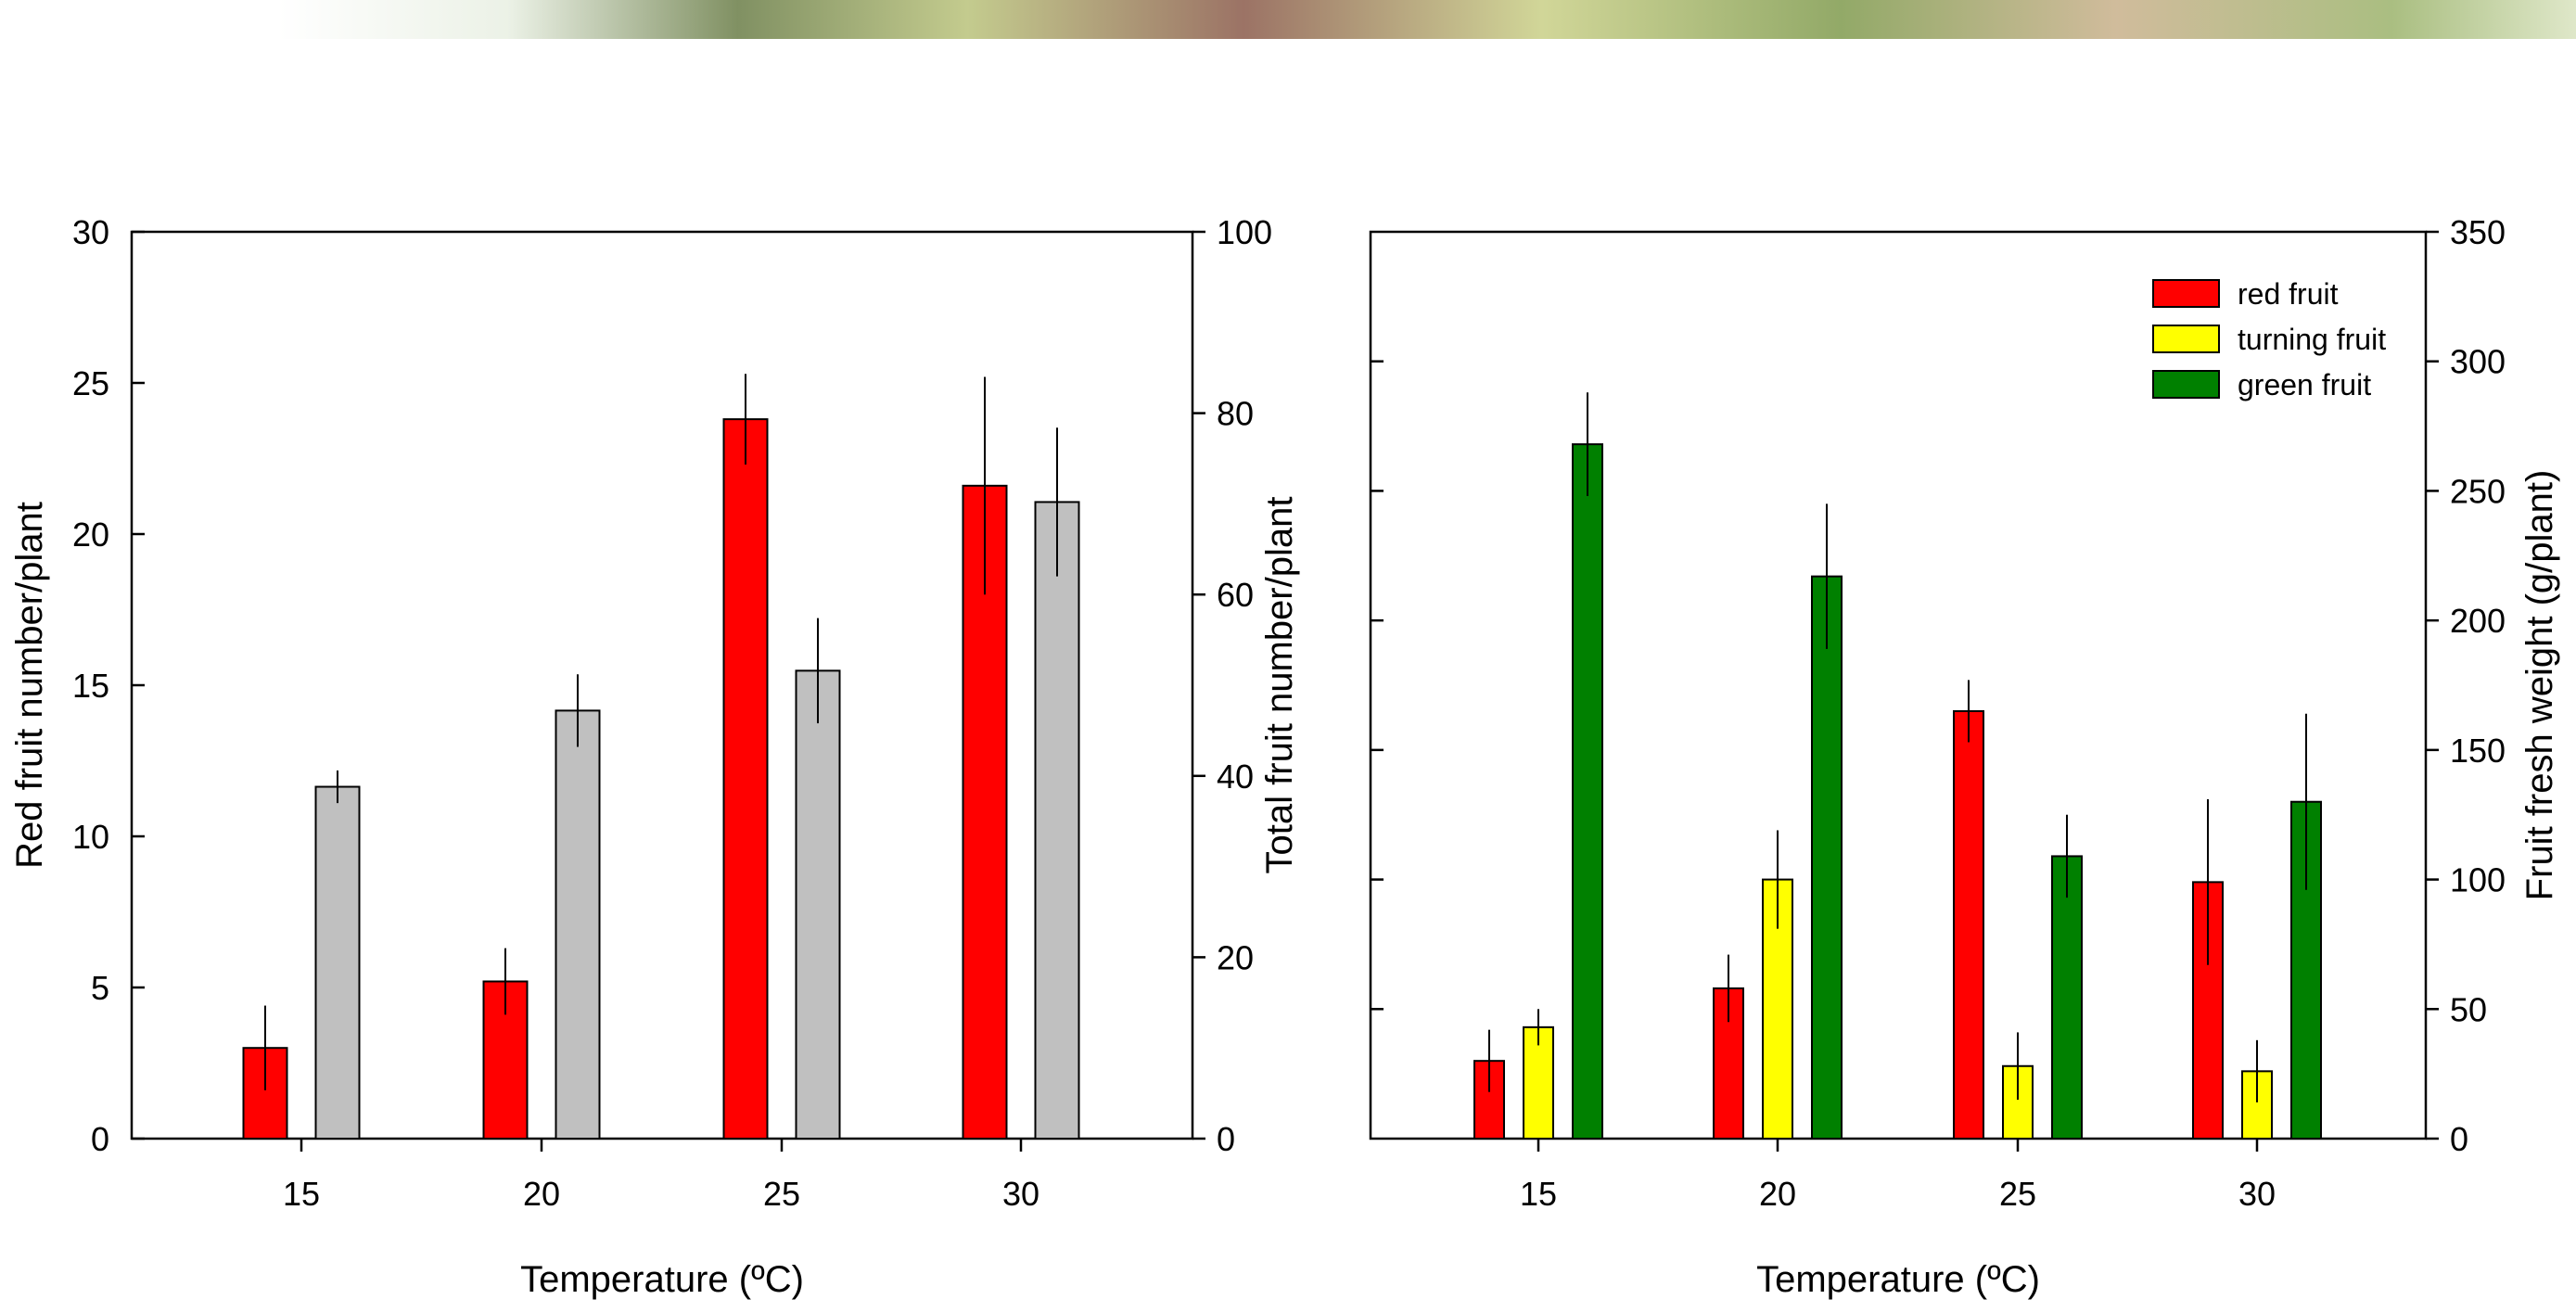 The height and width of the screenshot is (1312, 2576). What do you see at coordinates (1279, 685) in the screenshot?
I see `left-y2-axis-label: Total fruit number/plant` at bounding box center [1279, 685].